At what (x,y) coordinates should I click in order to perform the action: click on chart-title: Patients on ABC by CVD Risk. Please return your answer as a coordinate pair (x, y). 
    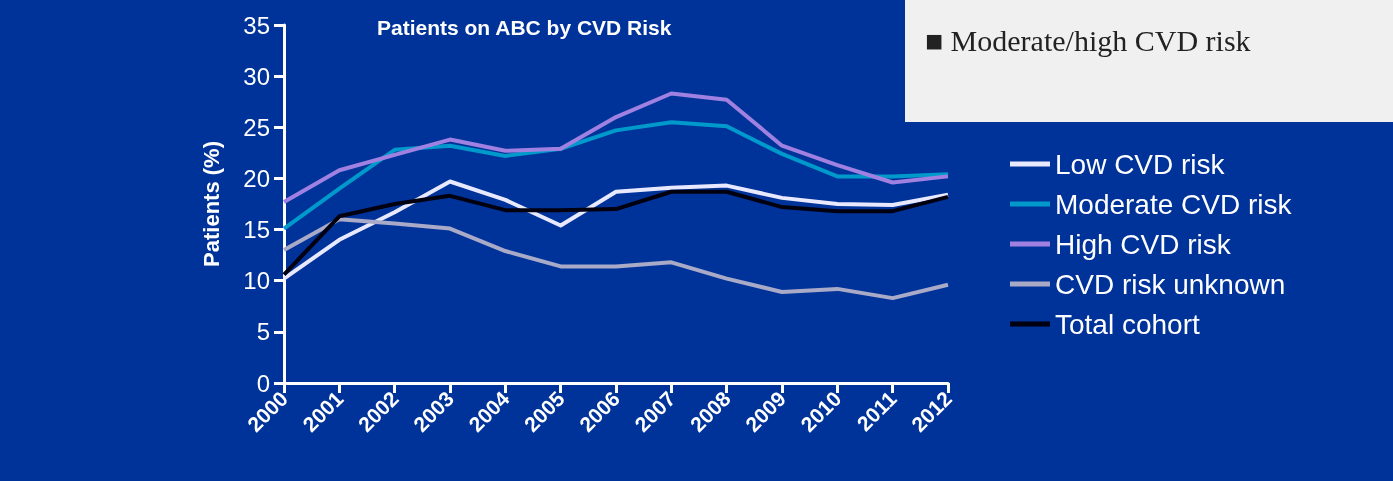
    Looking at the image, I should click on (524, 27).